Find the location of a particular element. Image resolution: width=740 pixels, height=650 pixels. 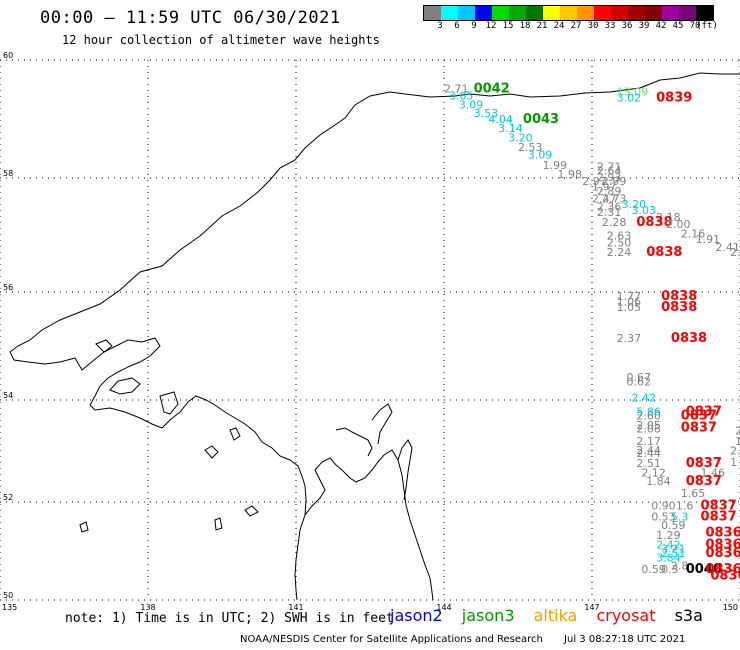

colorbar-label: 33 is located at coordinates (610, 26).